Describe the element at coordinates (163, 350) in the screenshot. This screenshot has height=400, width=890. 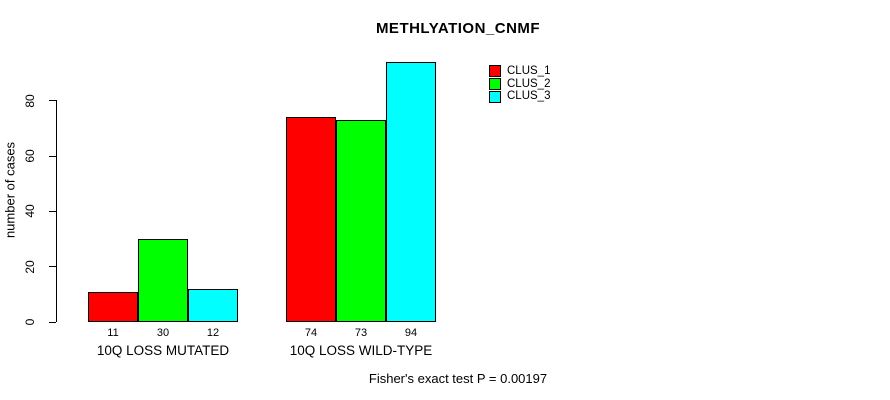
I see `x-category-label: 10Q LOSS MUTATED` at that location.